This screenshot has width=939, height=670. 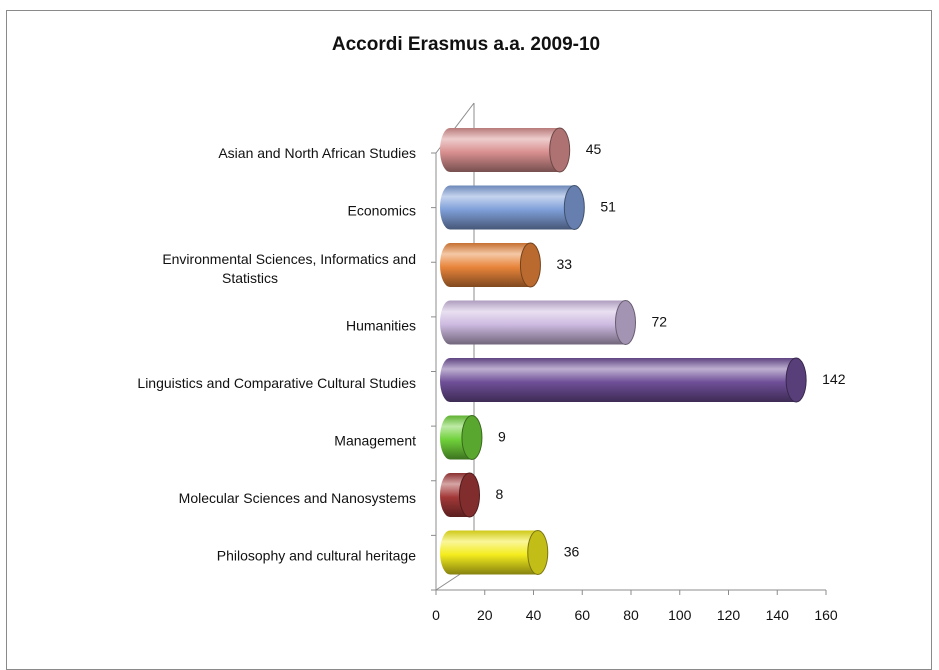 I want to click on x-tick-label: 80, so click(x=631, y=615).